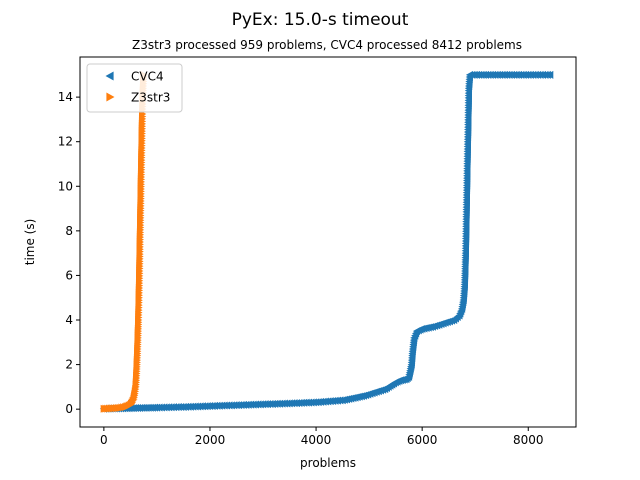 Image resolution: width=640 pixels, height=480 pixels. What do you see at coordinates (320, 20) in the screenshot?
I see `chart-title: PyEx: 15.0-s timeout` at bounding box center [320, 20].